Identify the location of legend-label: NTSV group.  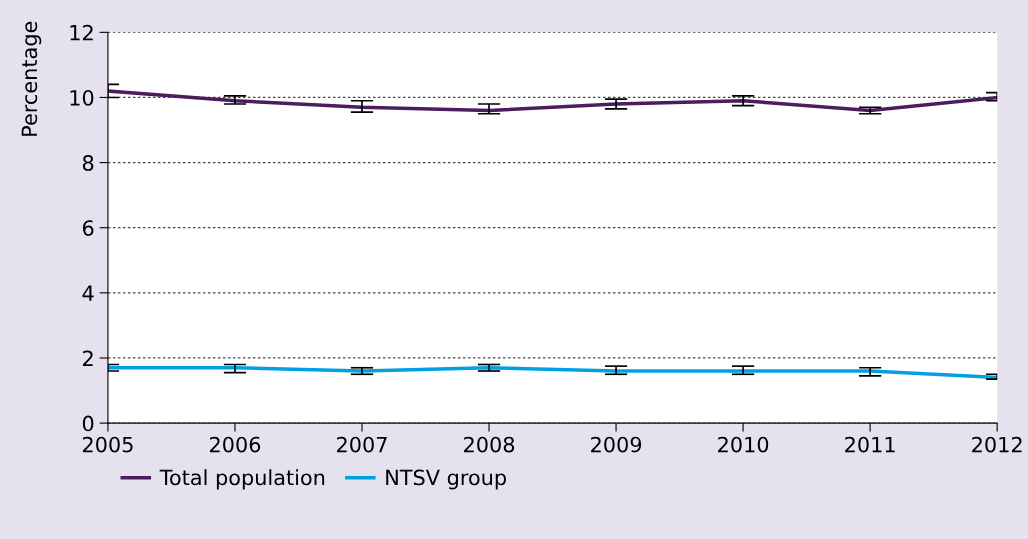
(446, 479).